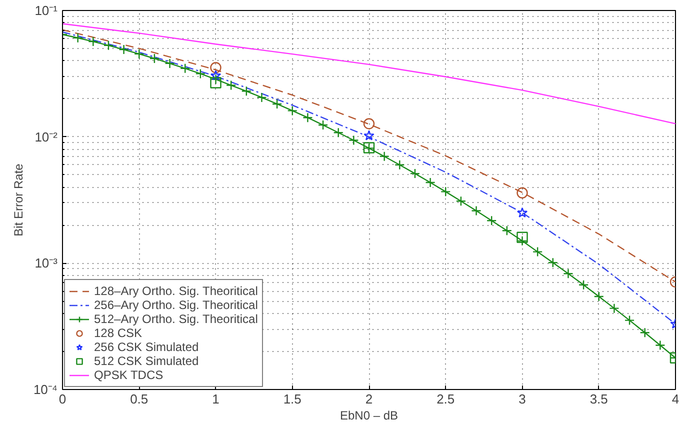 This screenshot has width=683, height=427. I want to click on x-tick-label: 0.5, so click(139, 399).